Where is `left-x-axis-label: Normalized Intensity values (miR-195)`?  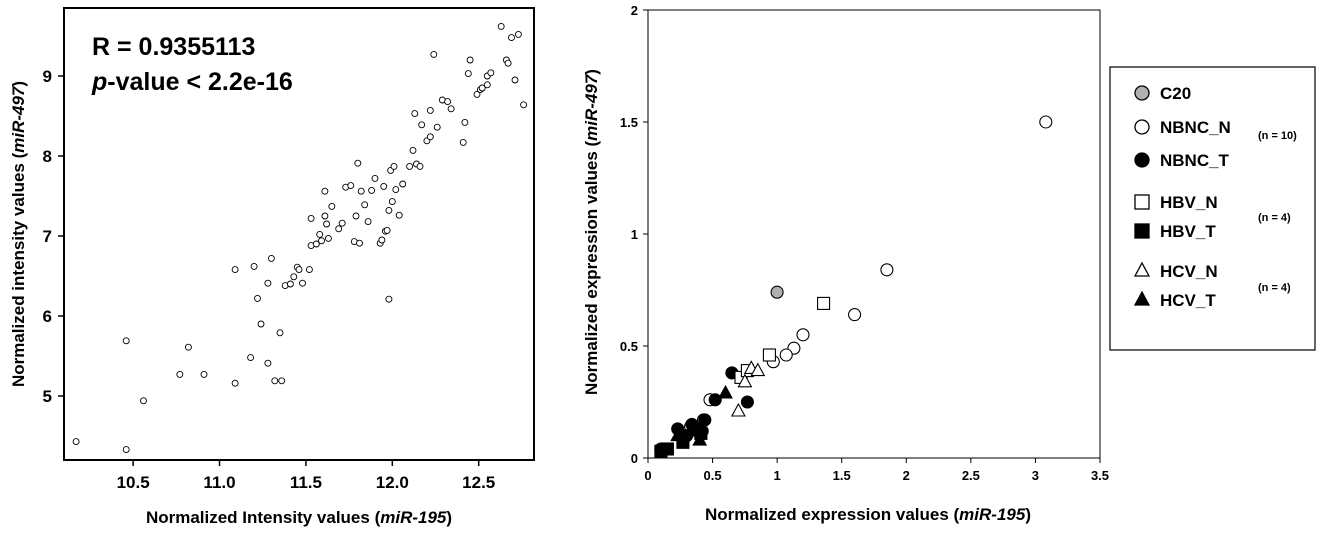
left-x-axis-label: Normalized Intensity values (miR-195) is located at coordinates (299, 517).